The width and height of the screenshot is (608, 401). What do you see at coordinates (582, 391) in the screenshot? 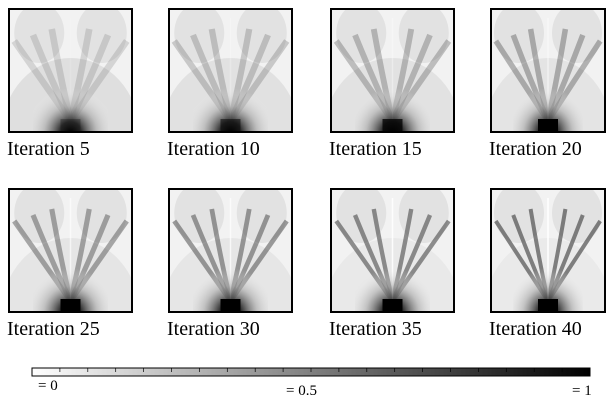
I see `colorbar-label: = 1` at bounding box center [582, 391].